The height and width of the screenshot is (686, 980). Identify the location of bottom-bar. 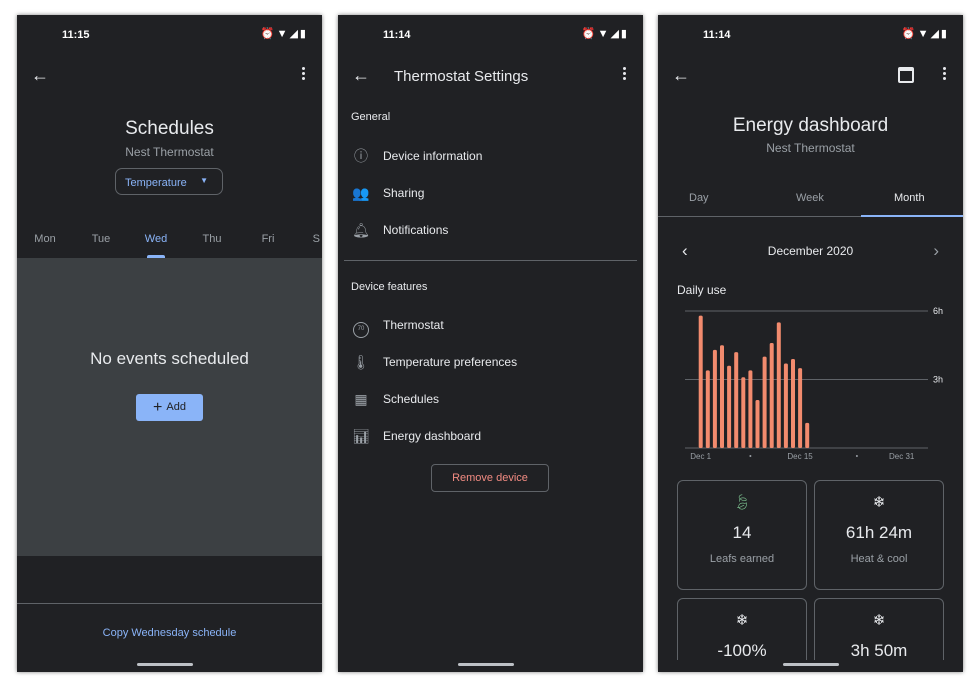
(810, 666).